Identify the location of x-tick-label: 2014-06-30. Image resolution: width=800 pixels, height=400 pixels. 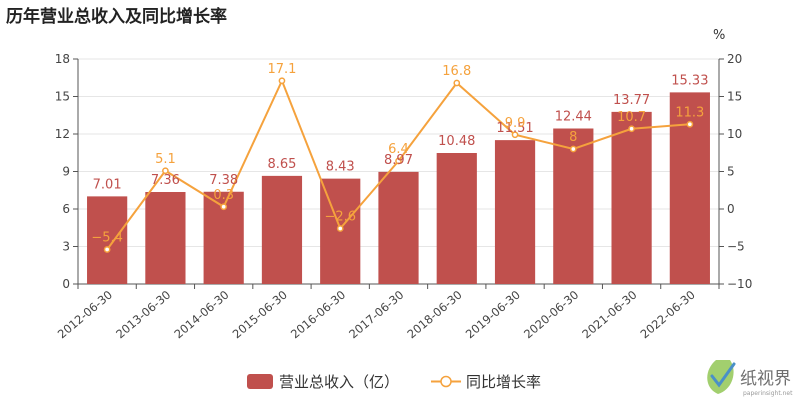
(201, 315).